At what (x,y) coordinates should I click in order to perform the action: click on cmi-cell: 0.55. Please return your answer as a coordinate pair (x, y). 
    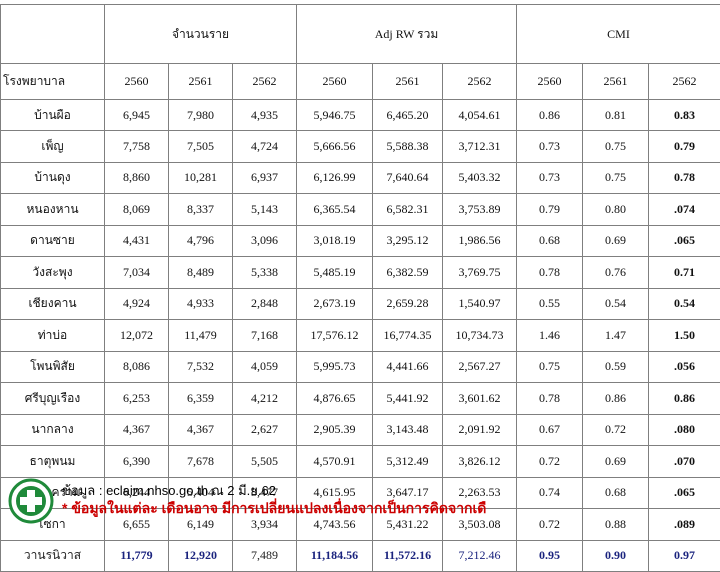
    Looking at the image, I should click on (550, 304).